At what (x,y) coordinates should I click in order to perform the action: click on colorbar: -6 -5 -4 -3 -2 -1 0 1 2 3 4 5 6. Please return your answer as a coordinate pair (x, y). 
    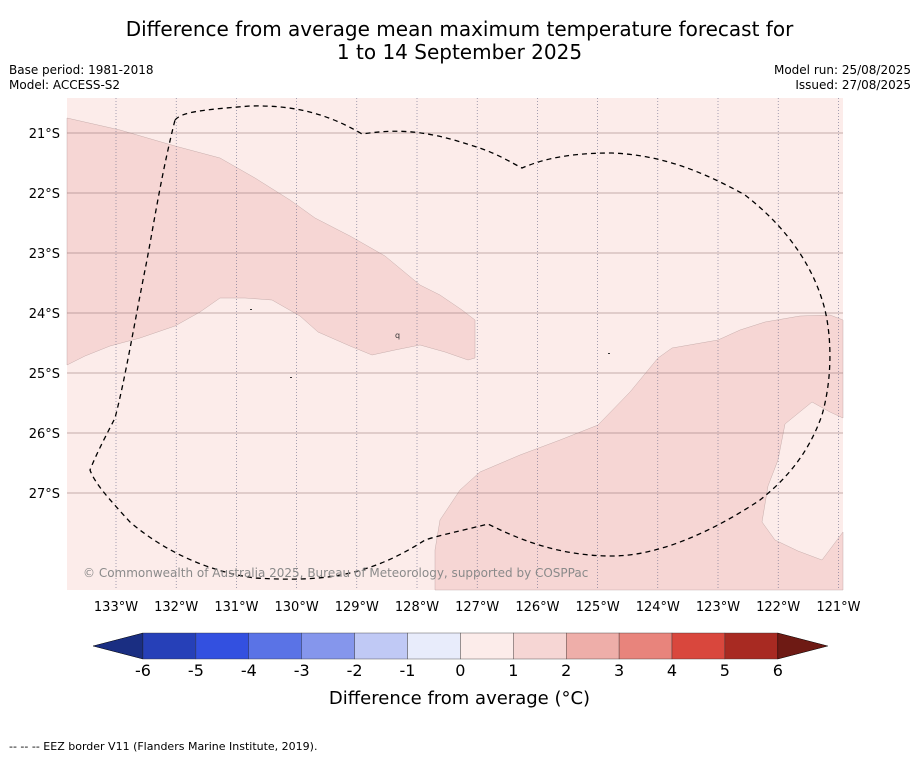
    Looking at the image, I should click on (460, 656).